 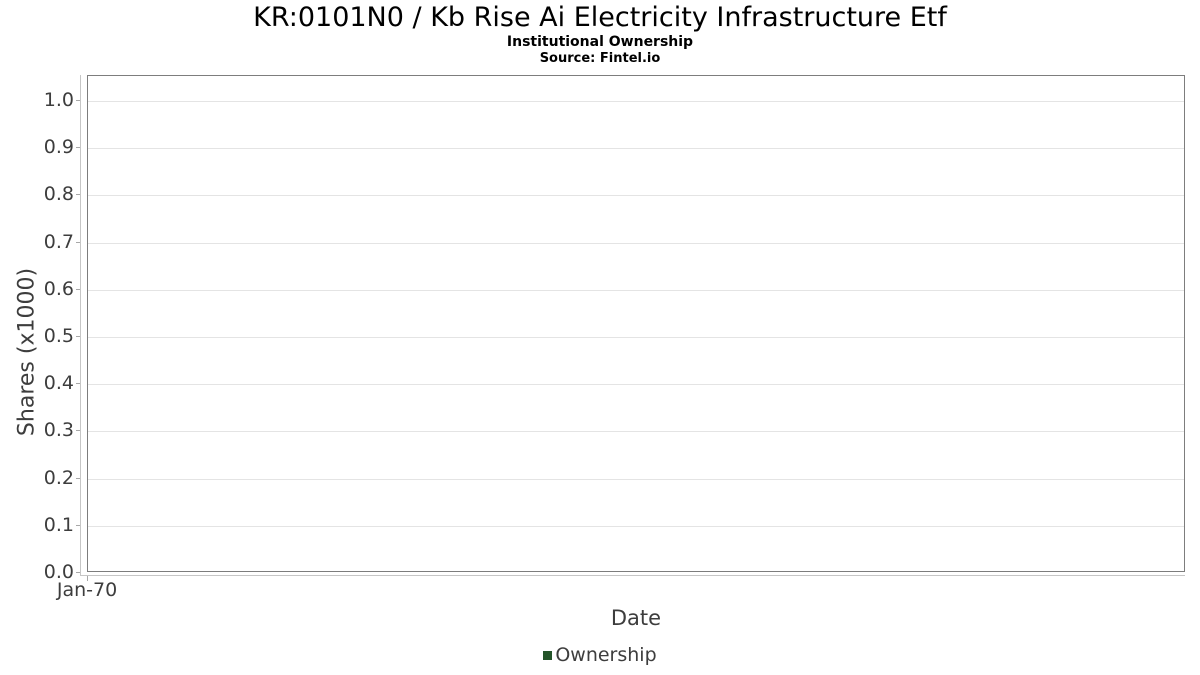 I want to click on y-tick-label: 0.0, so click(x=58, y=572).